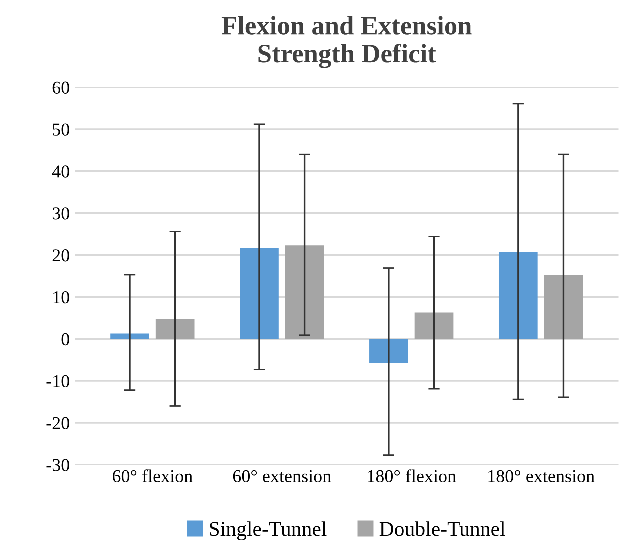  What do you see at coordinates (61, 214) in the screenshot?
I see `y-tick-label: 30` at bounding box center [61, 214].